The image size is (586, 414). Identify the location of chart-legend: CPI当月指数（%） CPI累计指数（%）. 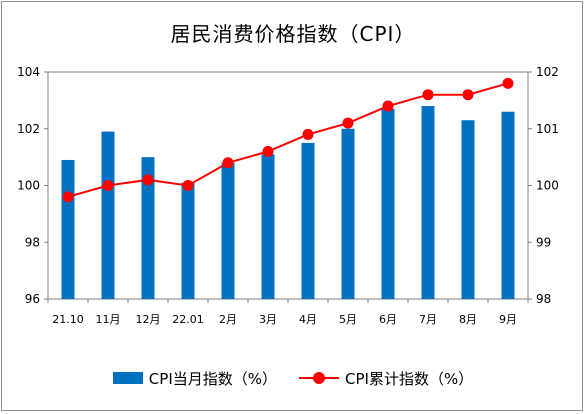
(293, 378).